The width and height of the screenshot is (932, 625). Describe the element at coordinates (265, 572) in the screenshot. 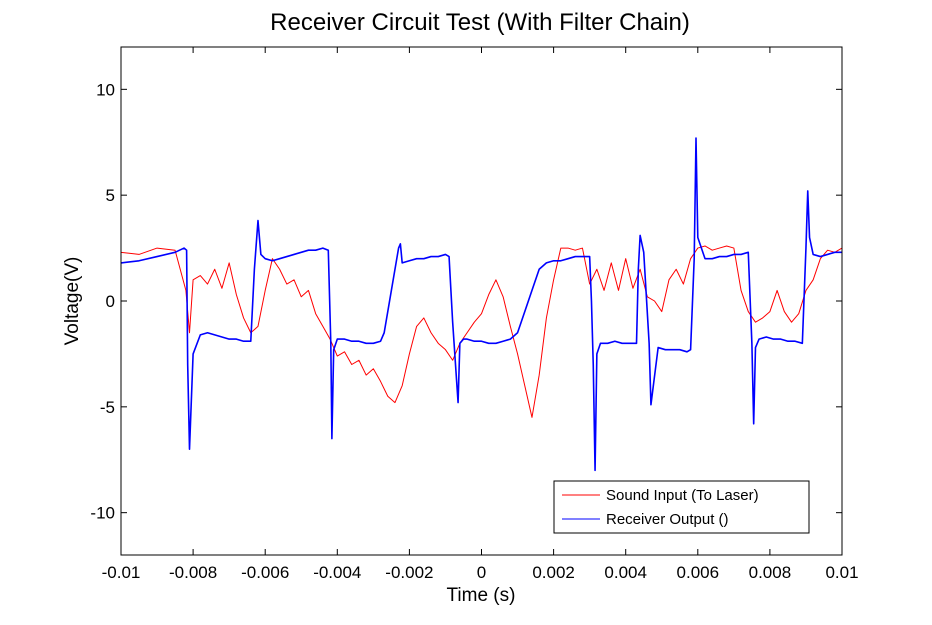

I see `x-tick-label: -0.006` at that location.